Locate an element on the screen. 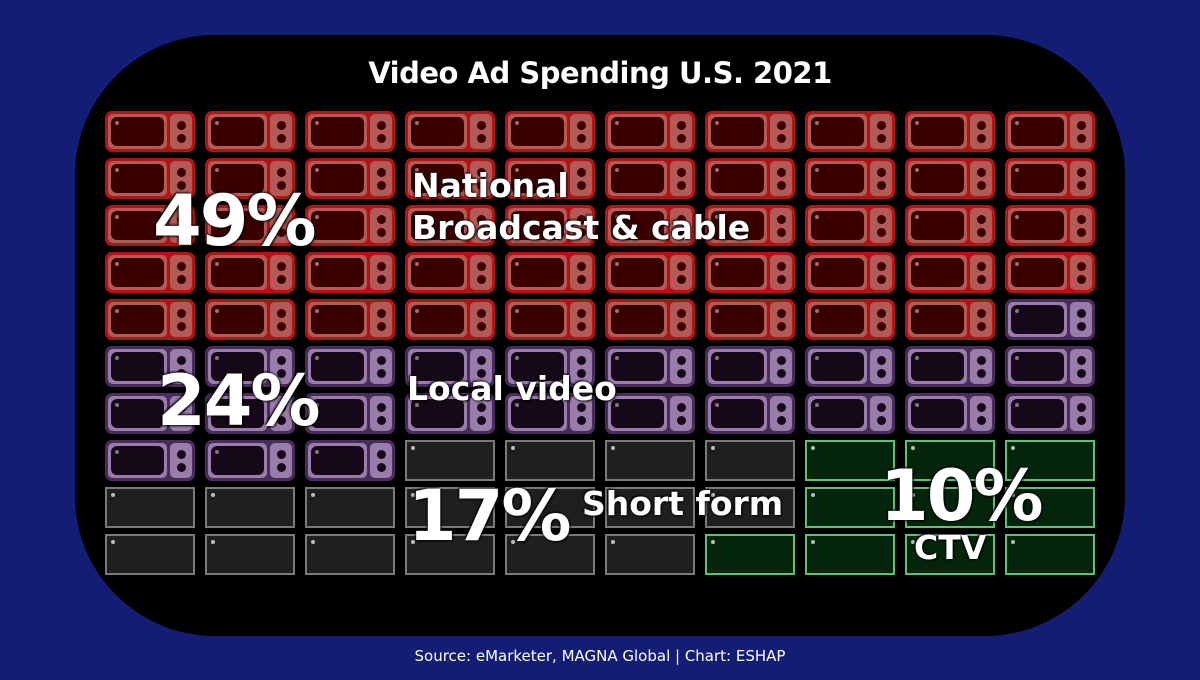 This screenshot has width=1200, height=680. short-form-percent: 17% is located at coordinates (490, 516).